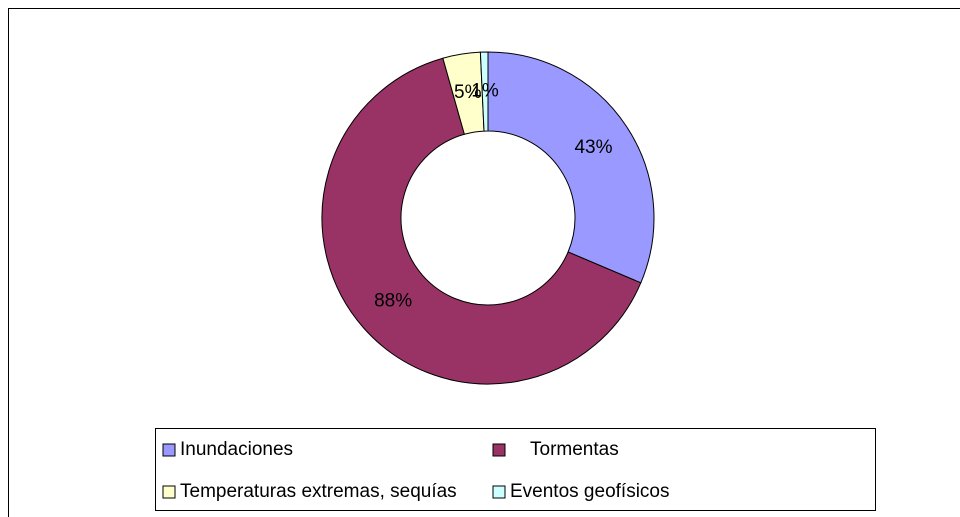 The height and width of the screenshot is (517, 960). What do you see at coordinates (574, 449) in the screenshot?
I see `legend-label: Tormentas` at bounding box center [574, 449].